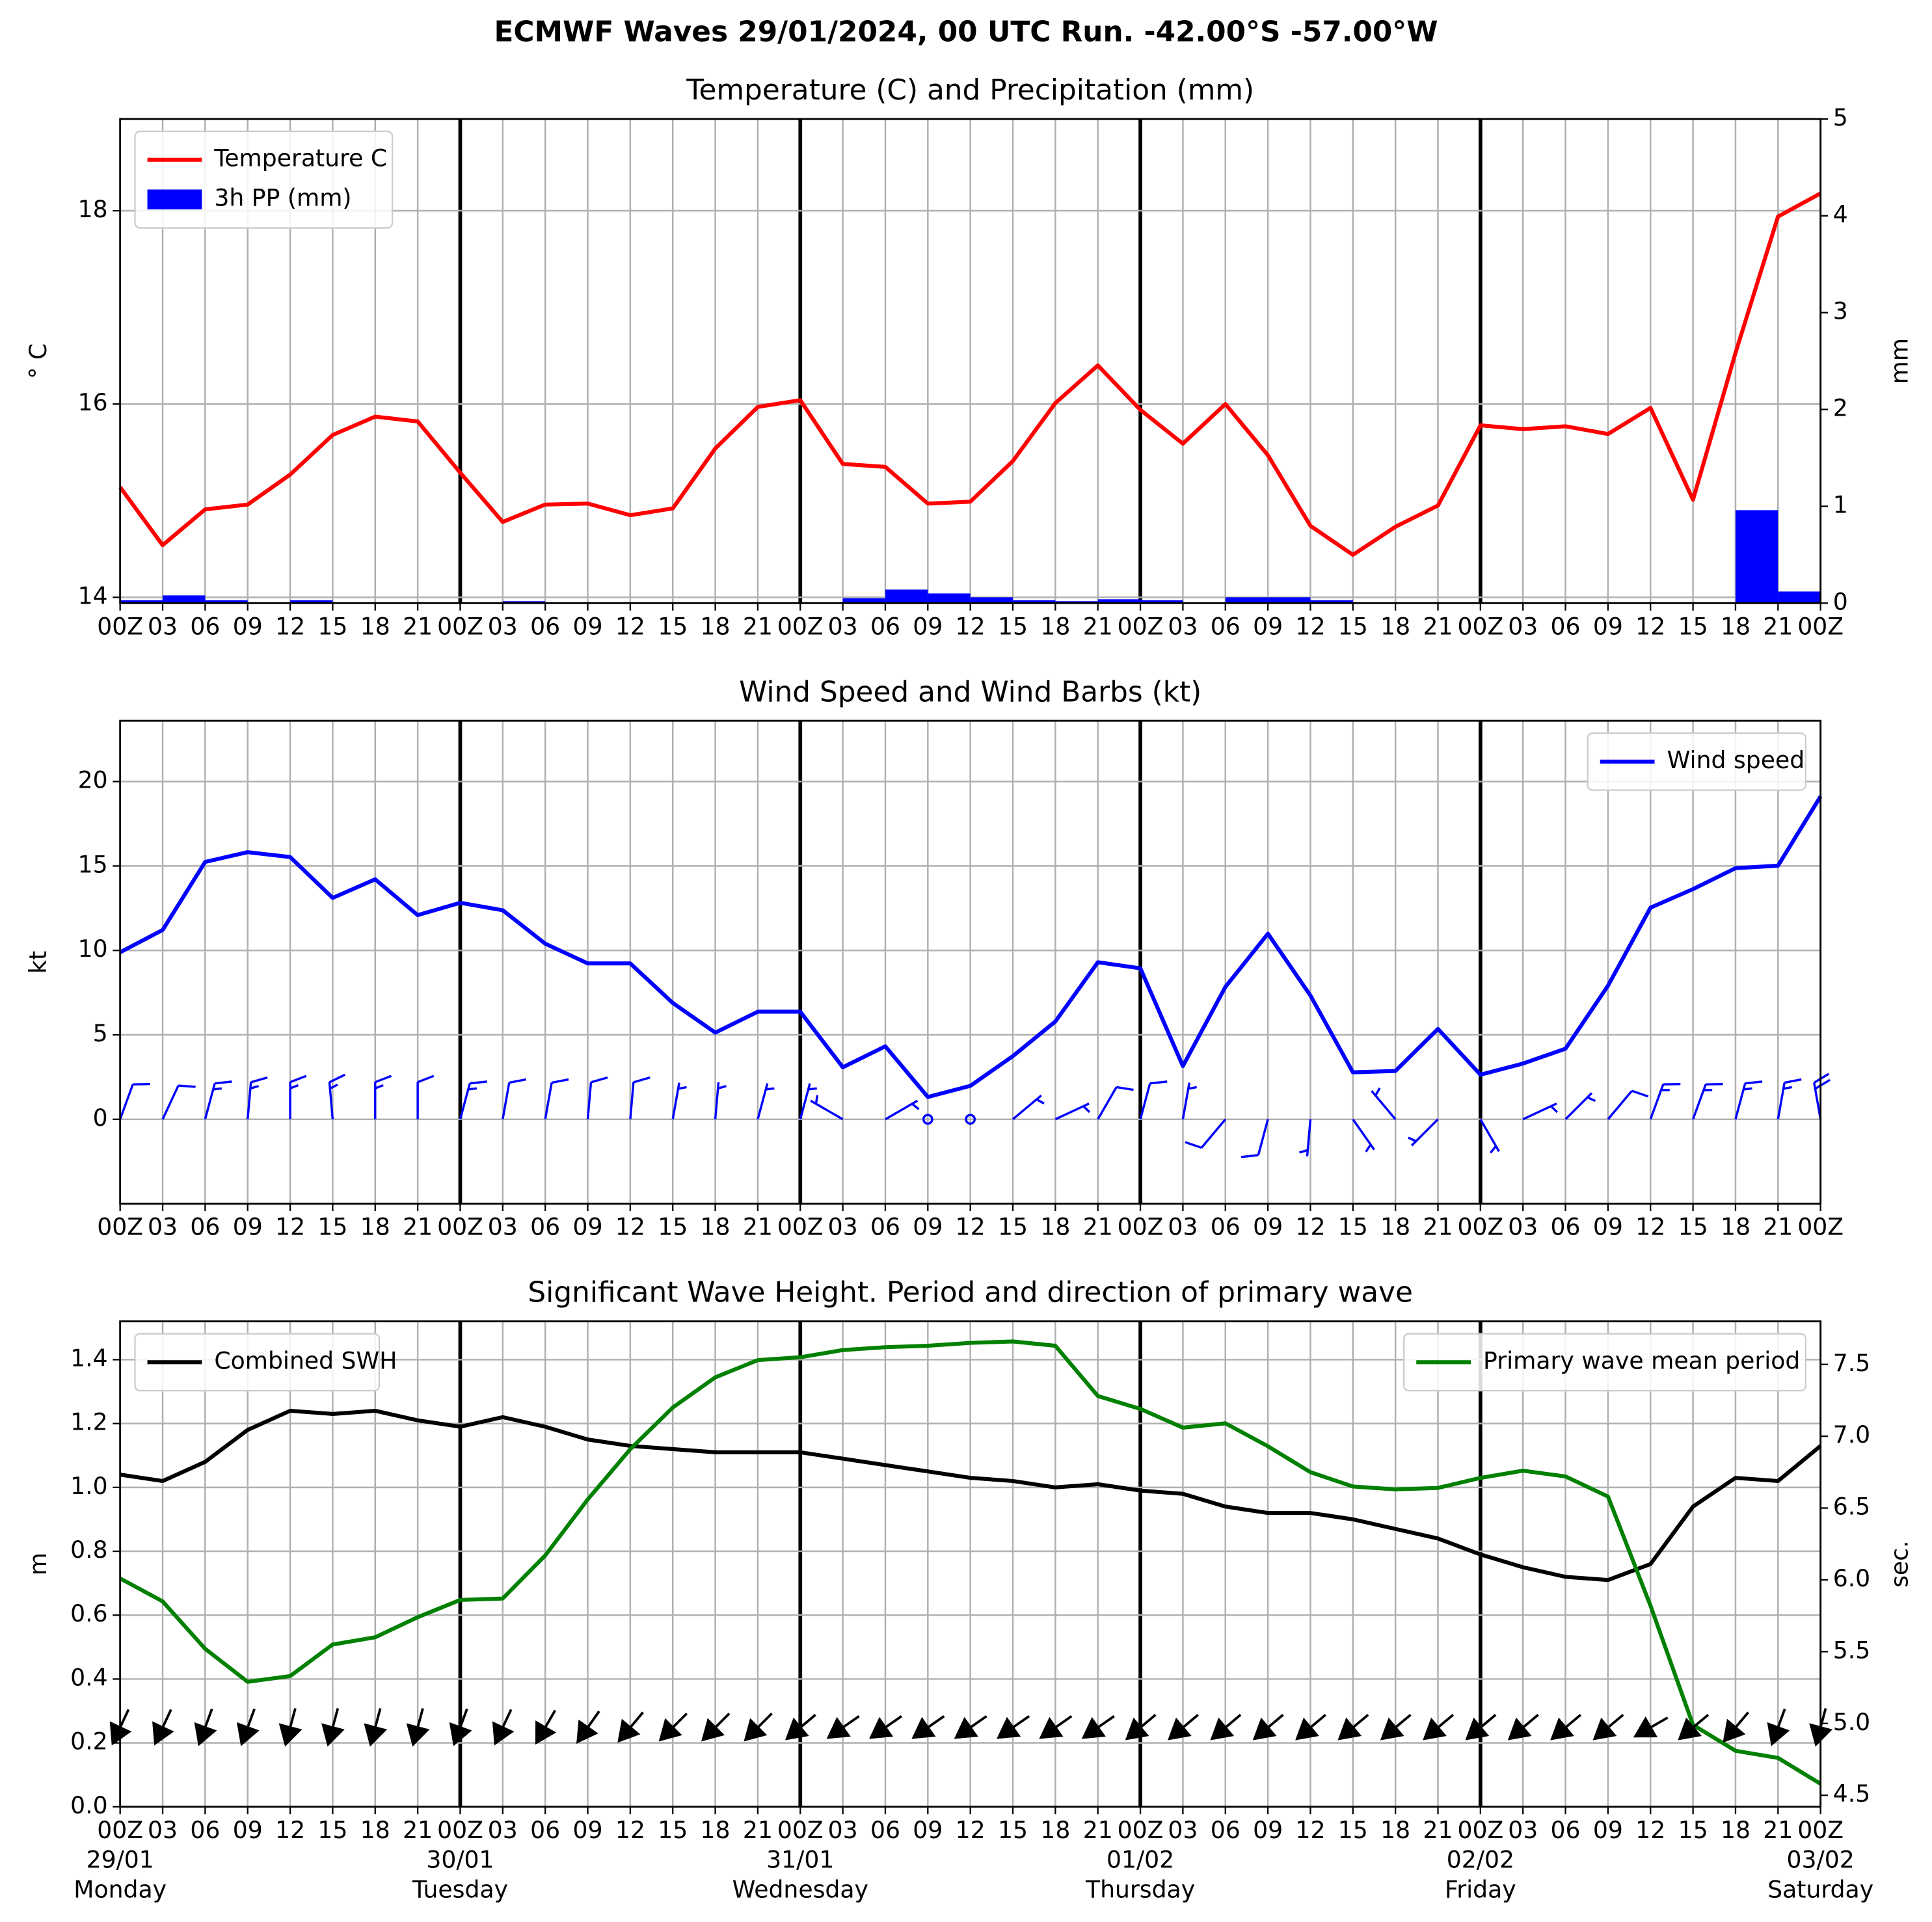 The image size is (1932, 1922). Describe the element at coordinates (1641, 1360) in the screenshot. I see `legend-label: Primary wave mean period` at that location.